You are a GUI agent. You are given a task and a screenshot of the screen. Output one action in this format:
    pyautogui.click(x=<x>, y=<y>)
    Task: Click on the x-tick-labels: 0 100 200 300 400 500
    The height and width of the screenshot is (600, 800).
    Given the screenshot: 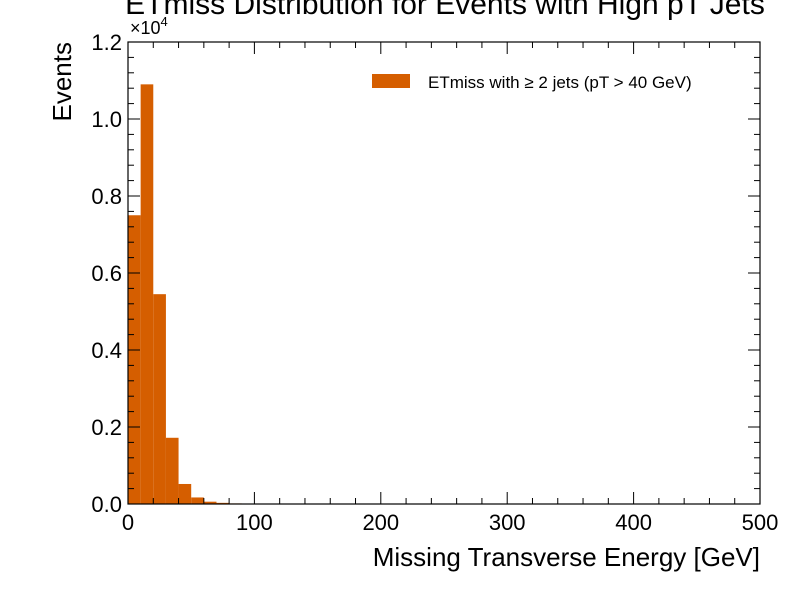 What is the action you would take?
    pyautogui.click(x=450, y=522)
    